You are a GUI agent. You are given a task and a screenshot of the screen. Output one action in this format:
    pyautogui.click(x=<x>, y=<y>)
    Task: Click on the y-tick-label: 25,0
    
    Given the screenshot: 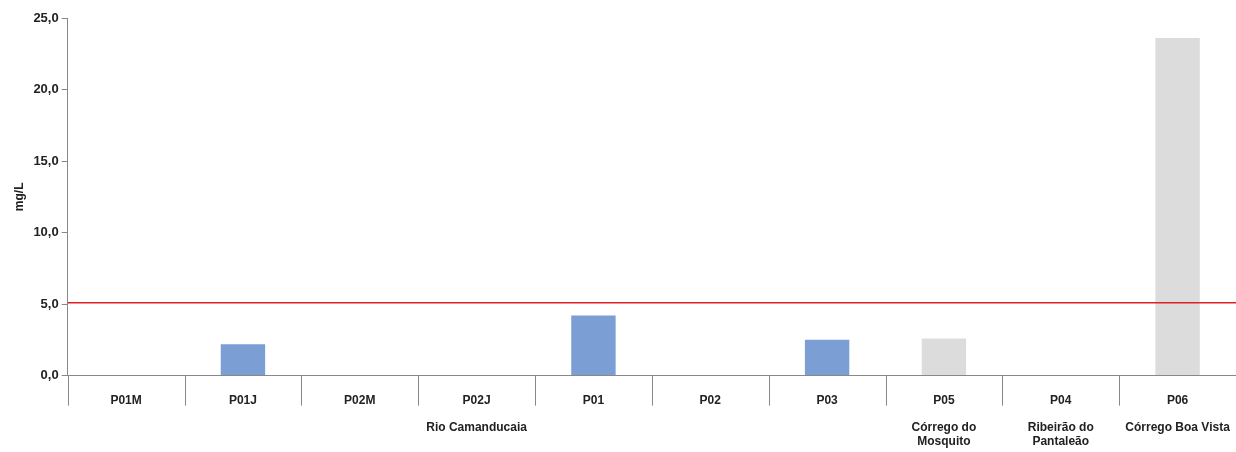 What is the action you would take?
    pyautogui.click(x=46, y=17)
    